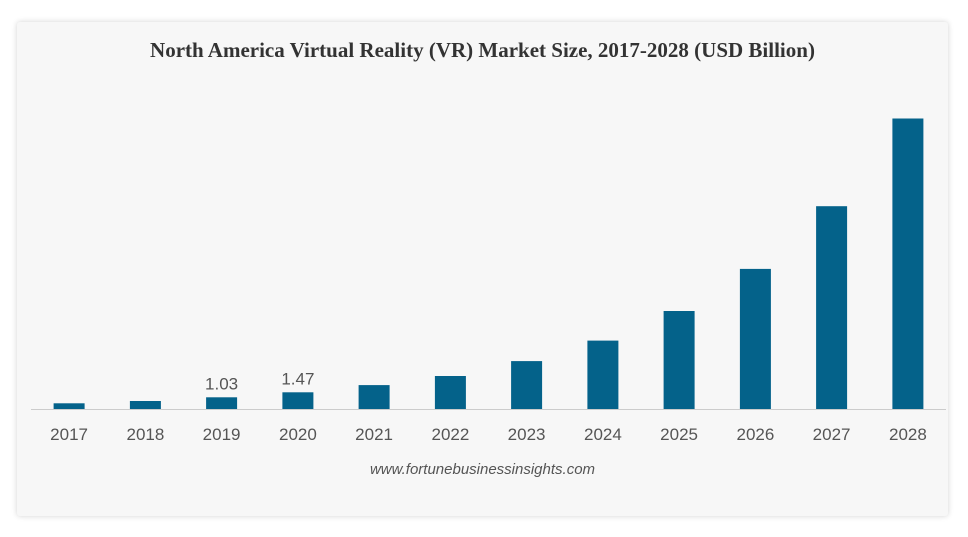 The image size is (968, 537). Describe the element at coordinates (298, 434) in the screenshot. I see `x-tick-label: 2020` at that location.